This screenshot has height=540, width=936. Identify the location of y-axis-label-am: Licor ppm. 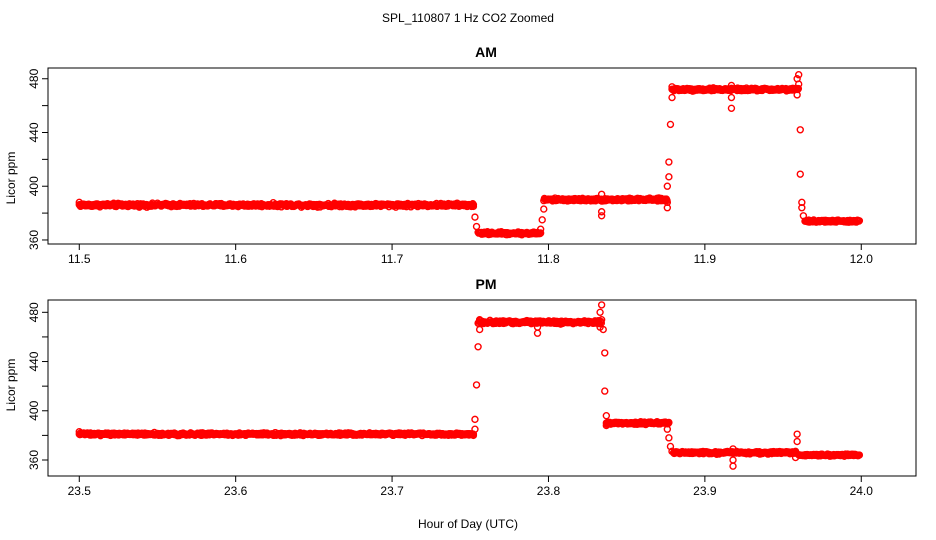
(11, 178).